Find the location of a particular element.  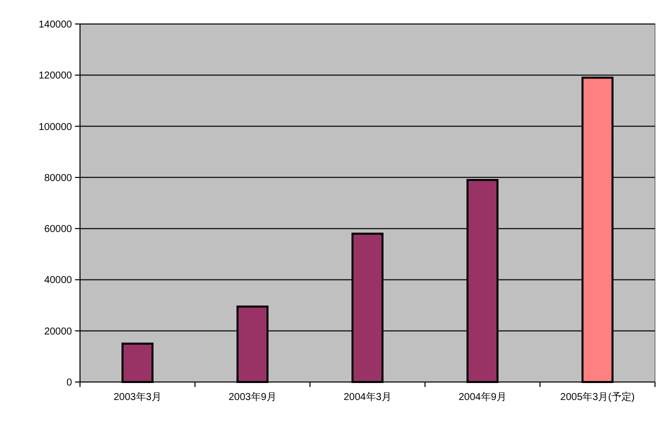

x-tick-label: 2003年3月 is located at coordinates (138, 397).